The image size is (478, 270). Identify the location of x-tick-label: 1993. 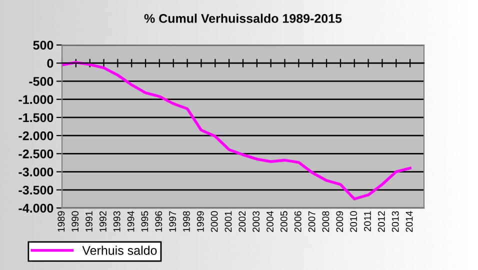
(116, 221).